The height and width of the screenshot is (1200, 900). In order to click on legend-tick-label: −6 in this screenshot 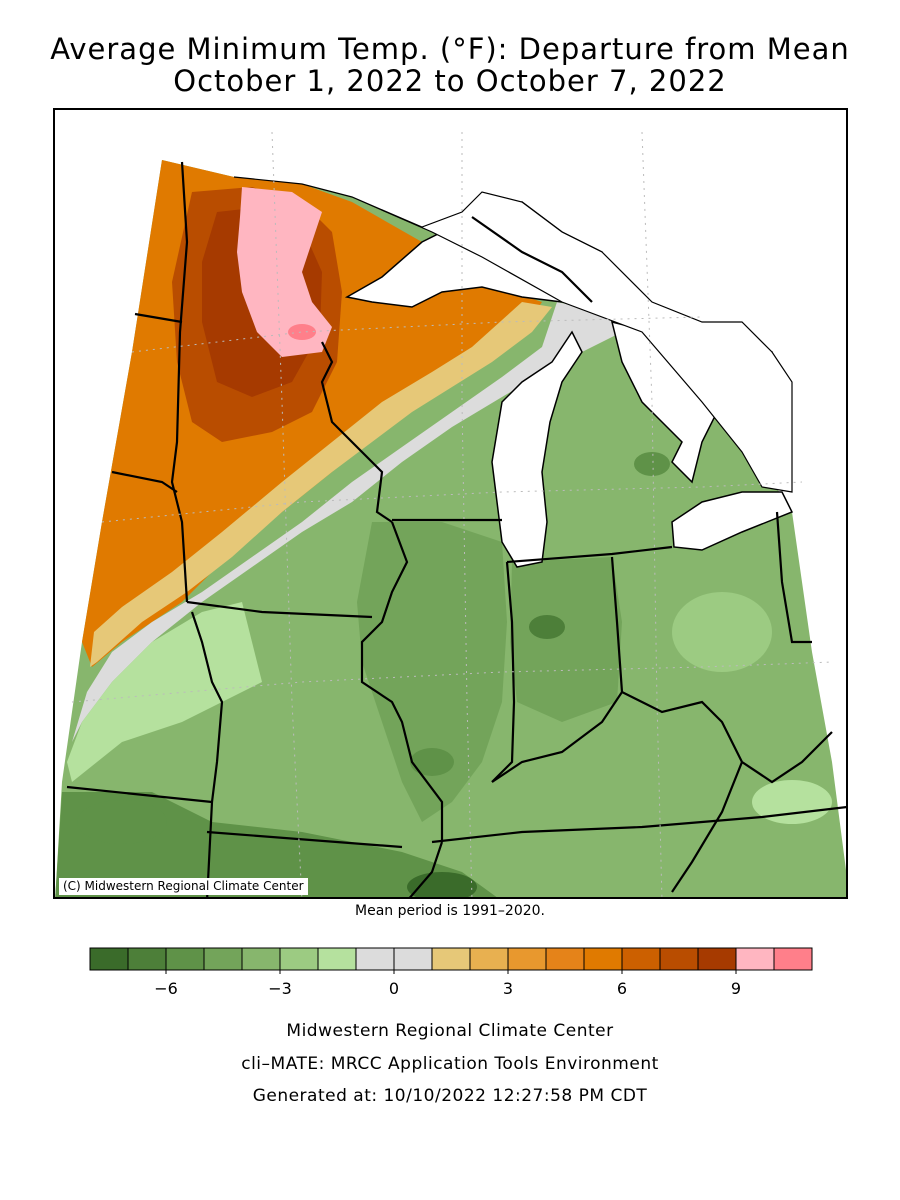, I will do `click(166, 988)`.